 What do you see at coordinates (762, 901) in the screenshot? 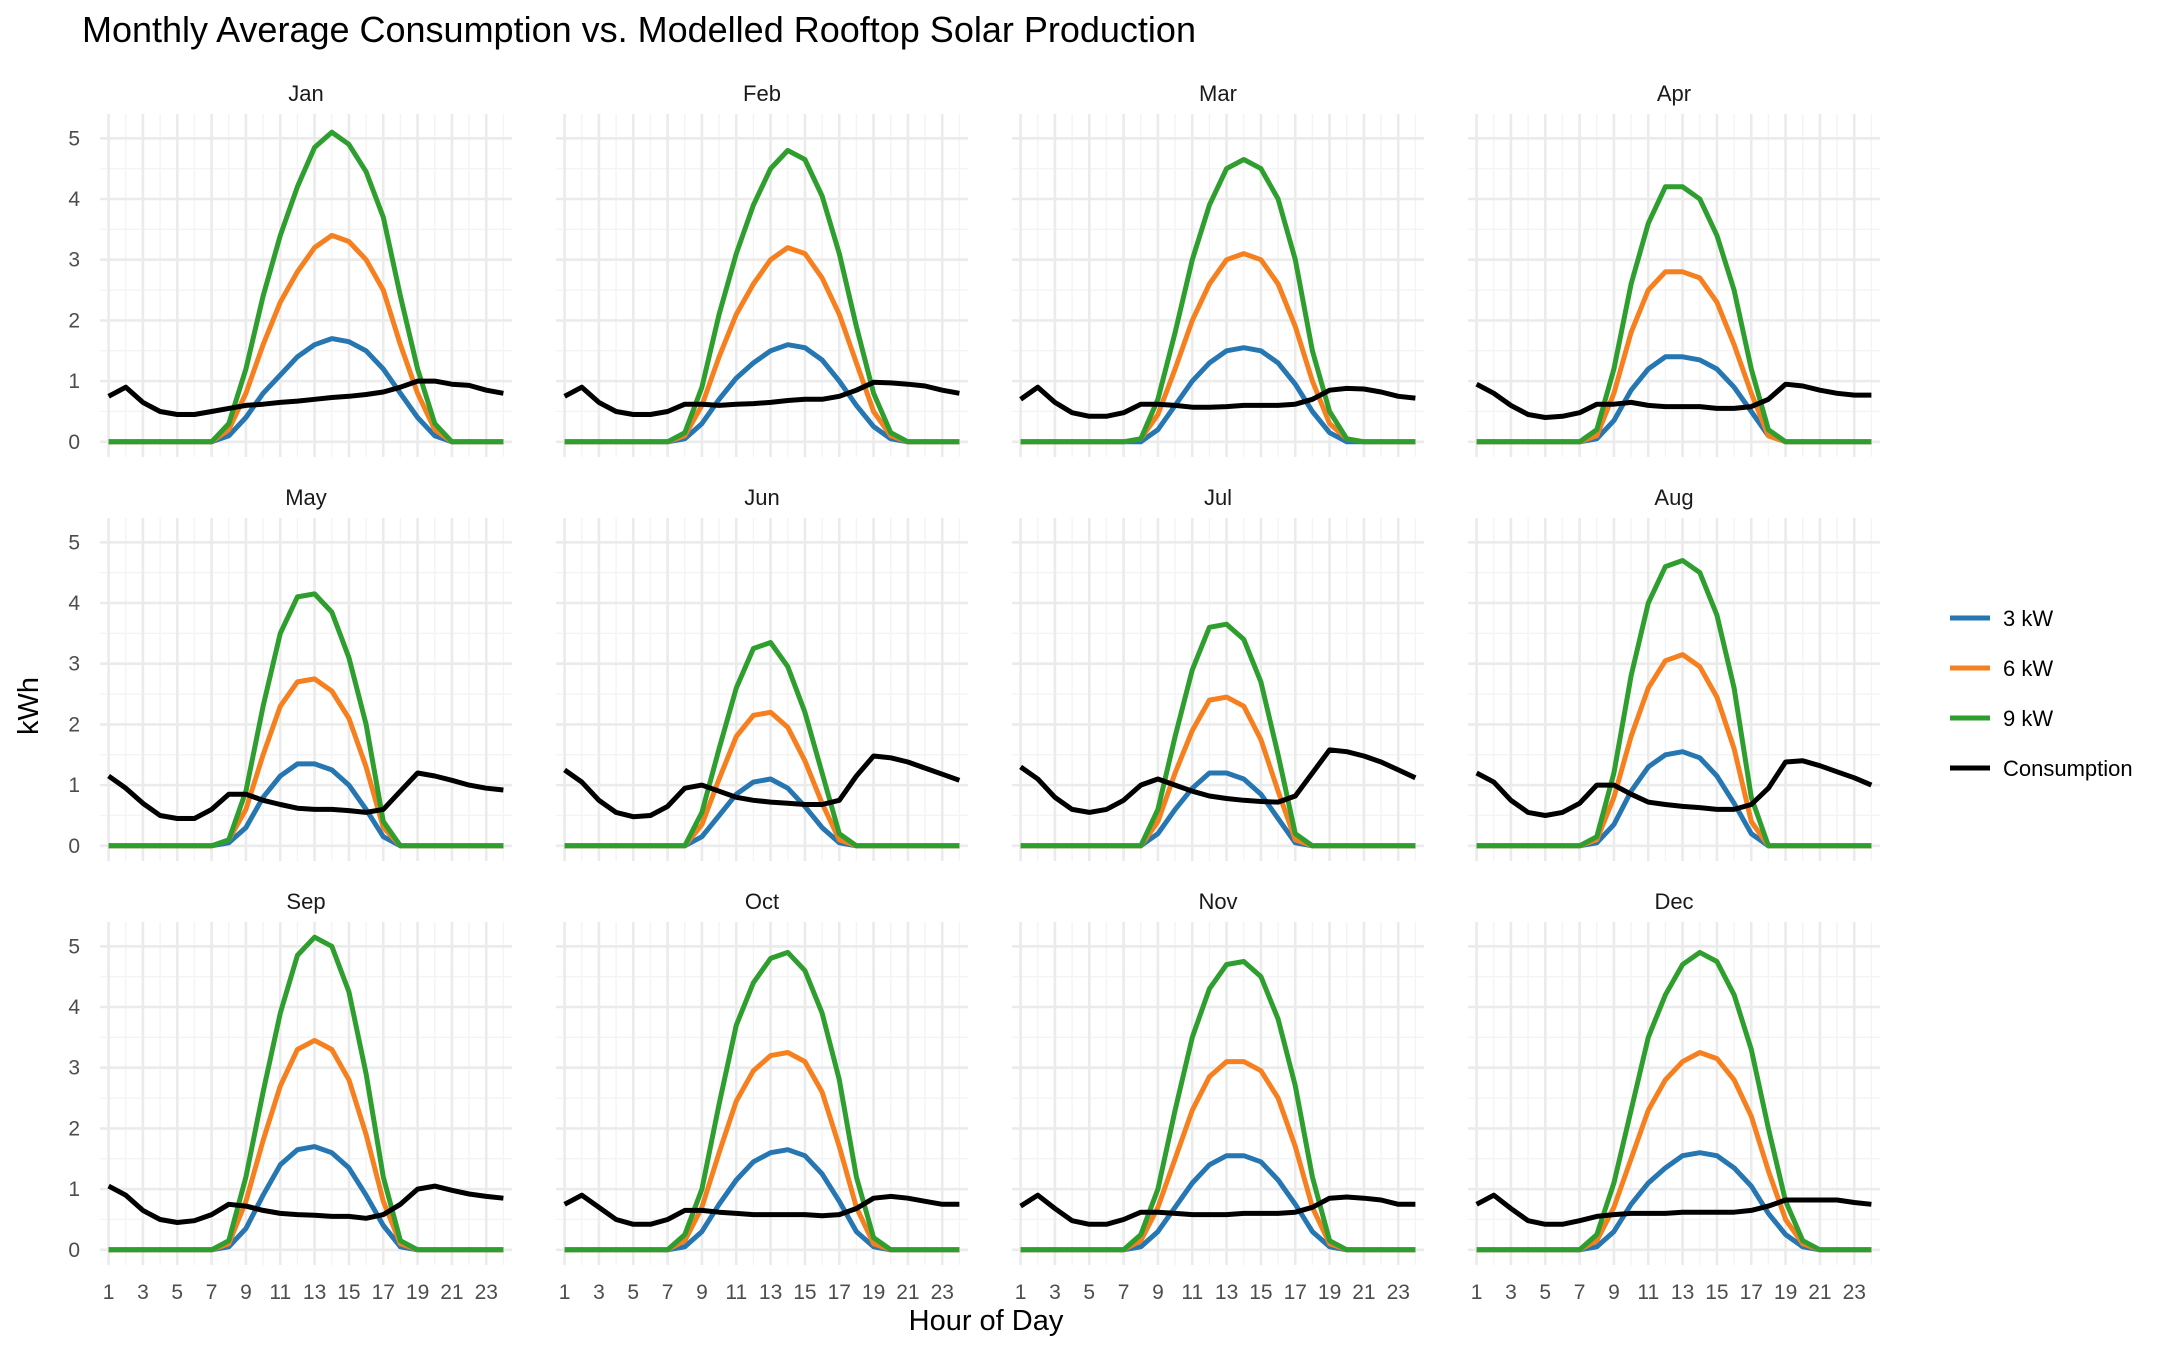
I see `panel-title: Oct` at bounding box center [762, 901].